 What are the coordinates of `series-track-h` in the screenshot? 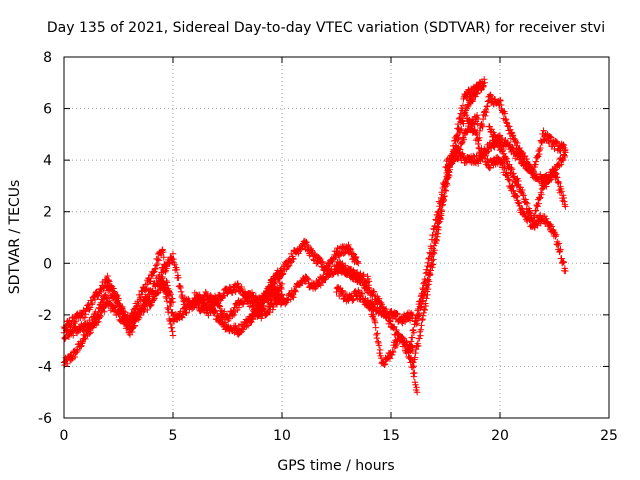 It's located at (315, 284).